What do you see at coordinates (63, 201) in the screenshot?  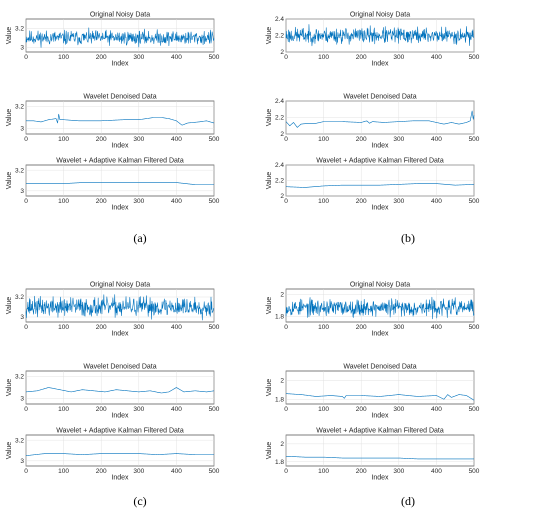 I see `x-tick-label-a2-1: 100` at bounding box center [63, 201].